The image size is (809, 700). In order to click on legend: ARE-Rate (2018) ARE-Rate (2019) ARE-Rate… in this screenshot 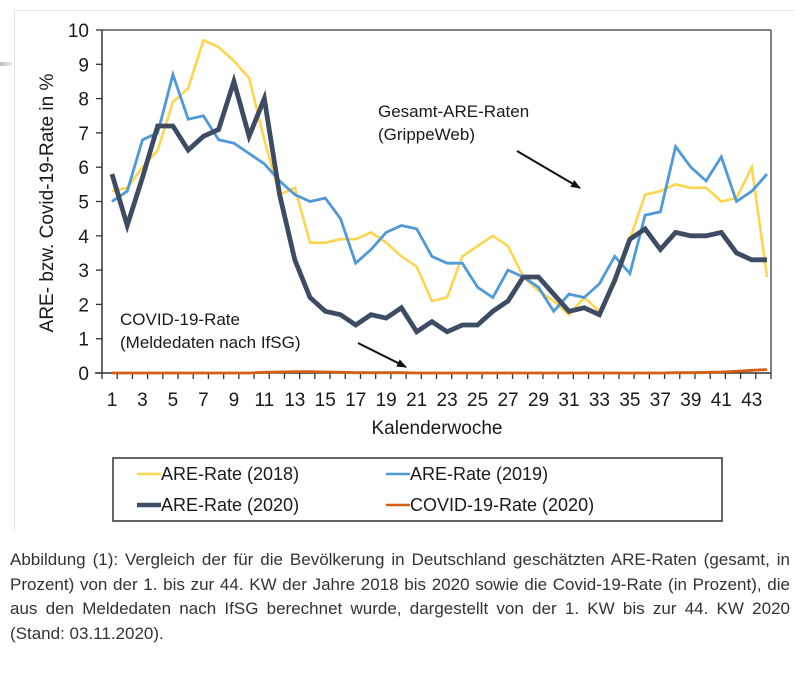, I will do `click(417, 489)`.